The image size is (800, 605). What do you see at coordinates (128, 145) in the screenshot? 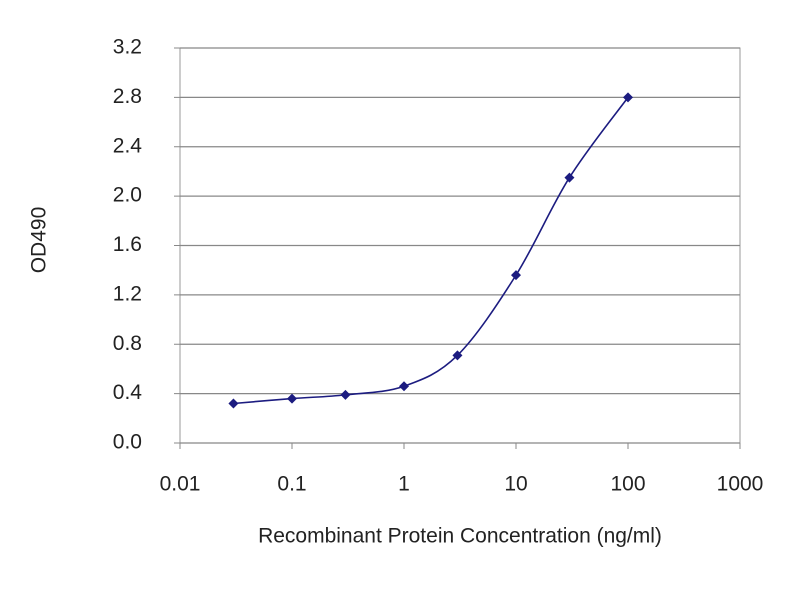
I see `y-tick-label: 2.4` at bounding box center [128, 145].